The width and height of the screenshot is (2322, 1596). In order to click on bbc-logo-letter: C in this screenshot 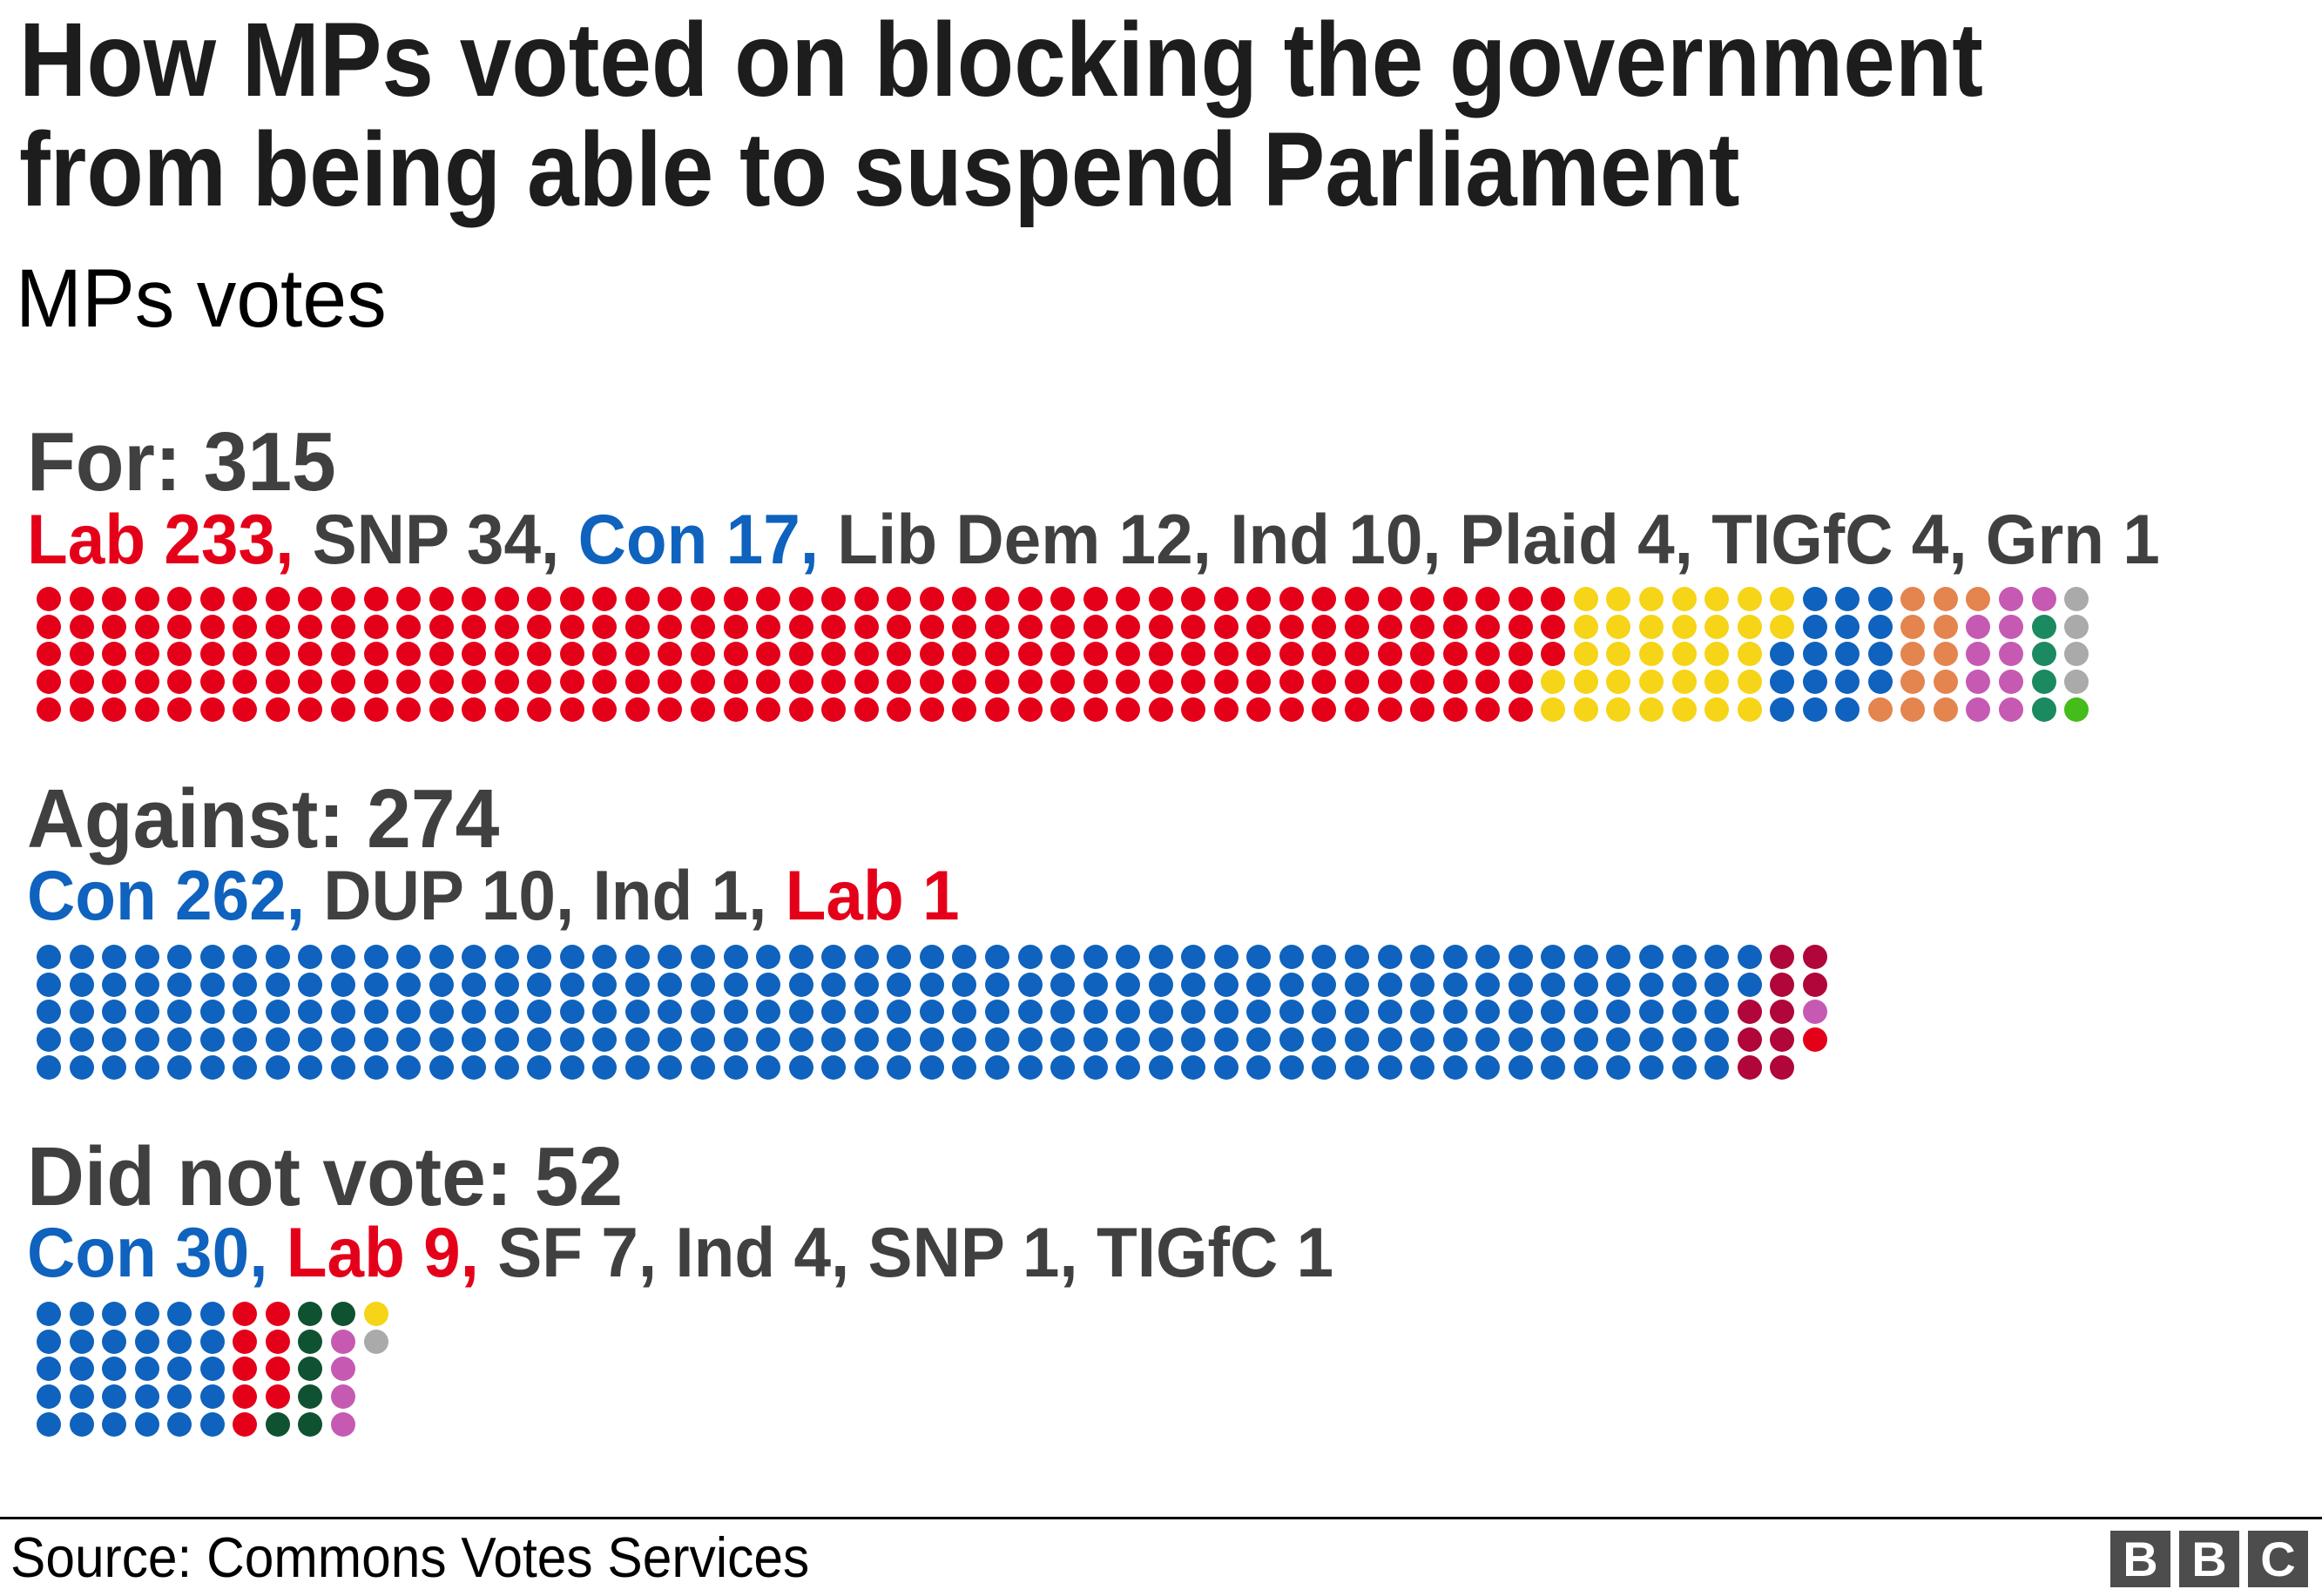, I will do `click(2278, 1559)`.